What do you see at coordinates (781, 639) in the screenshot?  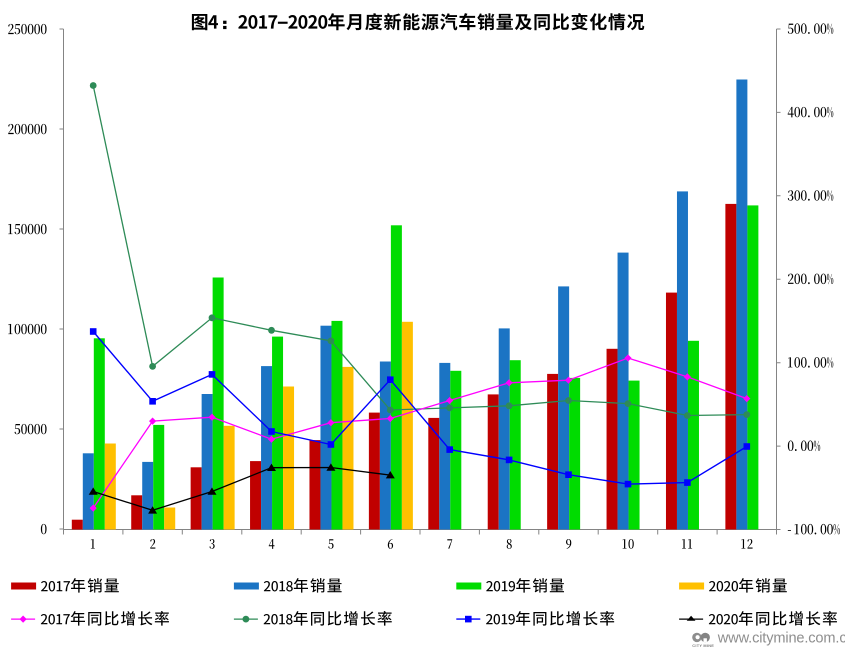 I see `svg-text: www.citymine.com.cn` at bounding box center [781, 639].